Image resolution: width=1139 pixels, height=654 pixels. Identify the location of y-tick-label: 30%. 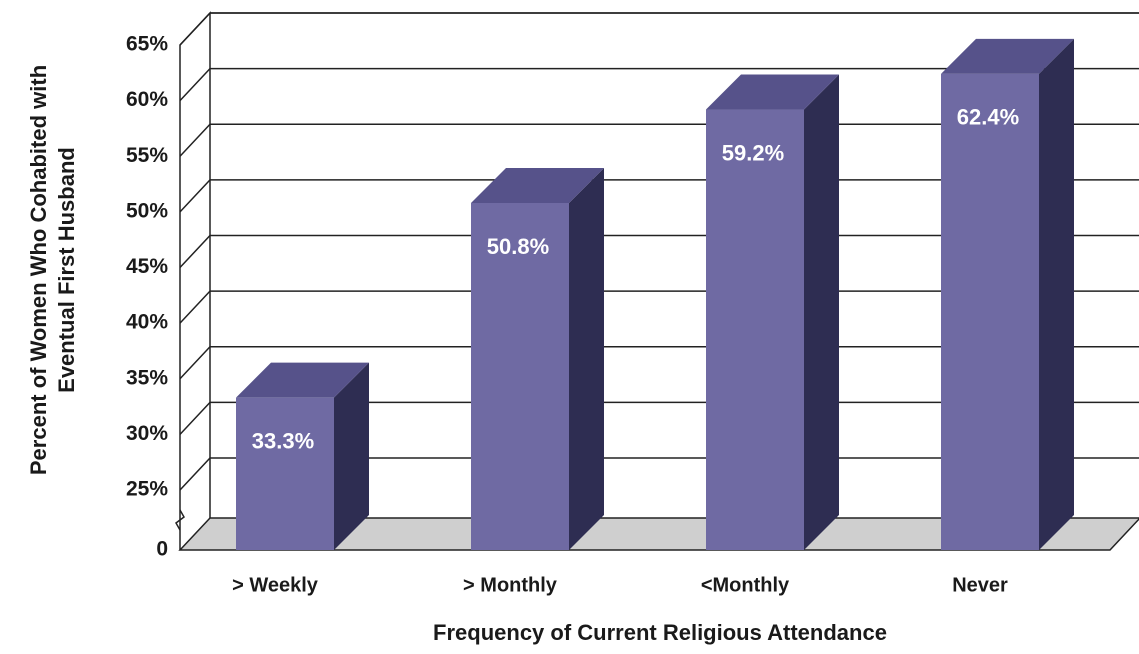
(147, 433).